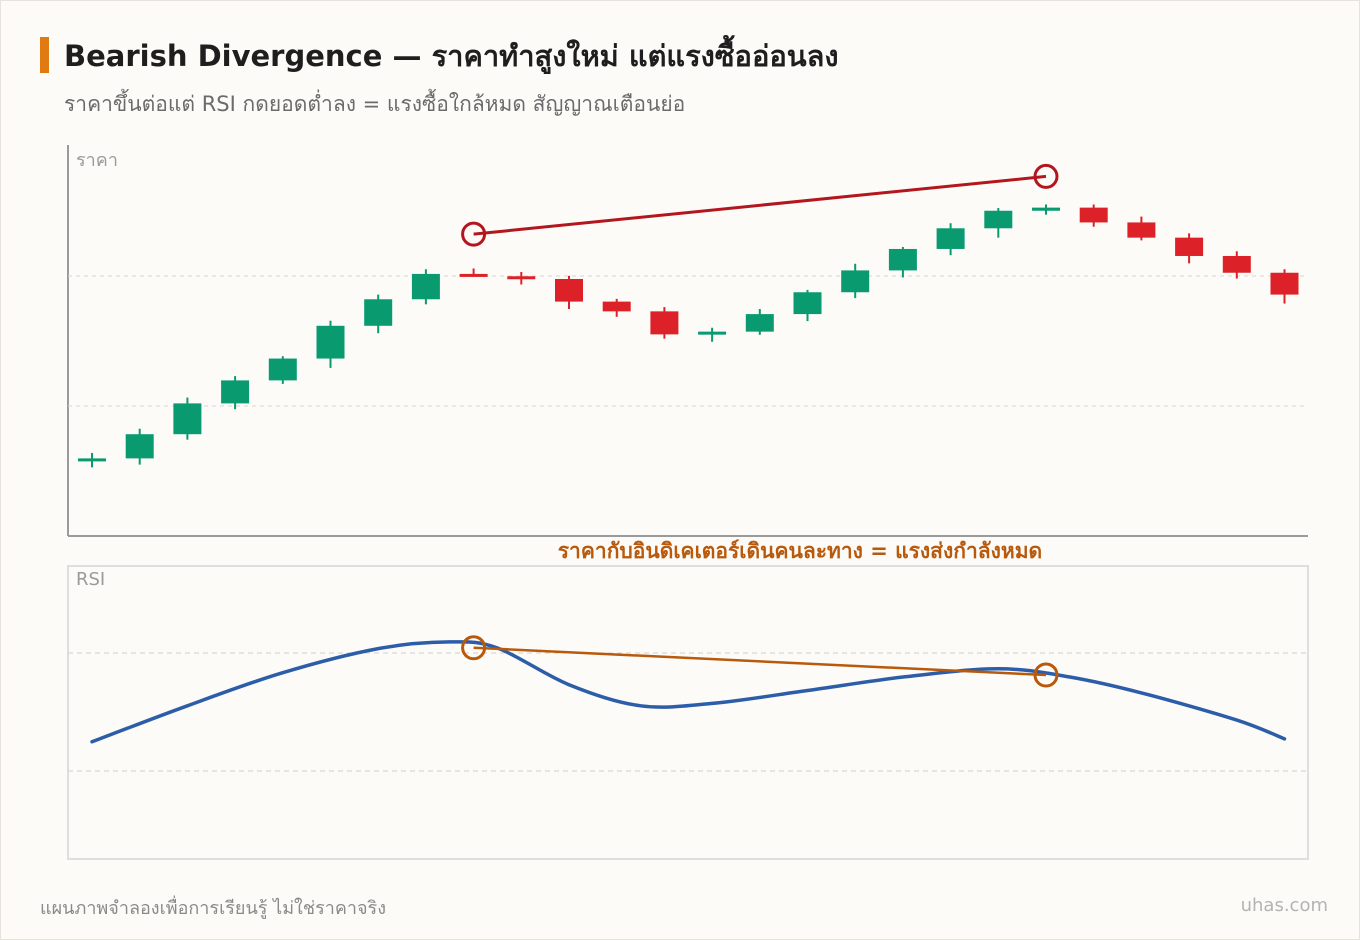 Image resolution: width=1360 pixels, height=940 pixels. What do you see at coordinates (44, 55) in the screenshot?
I see `title-accent-bar` at bounding box center [44, 55].